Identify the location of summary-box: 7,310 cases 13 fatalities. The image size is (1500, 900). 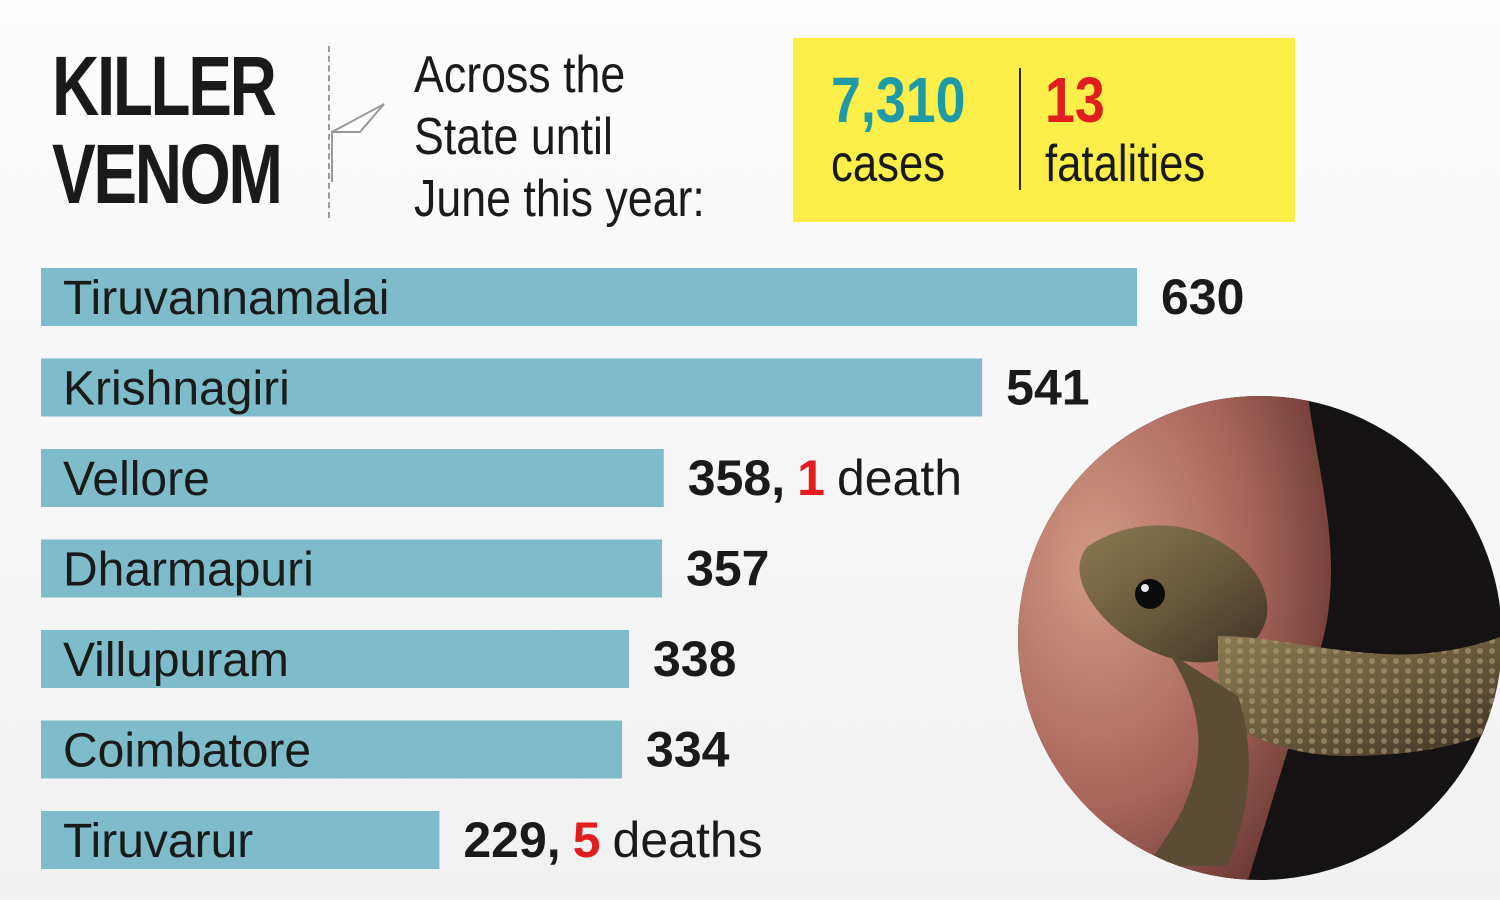
(1044, 130).